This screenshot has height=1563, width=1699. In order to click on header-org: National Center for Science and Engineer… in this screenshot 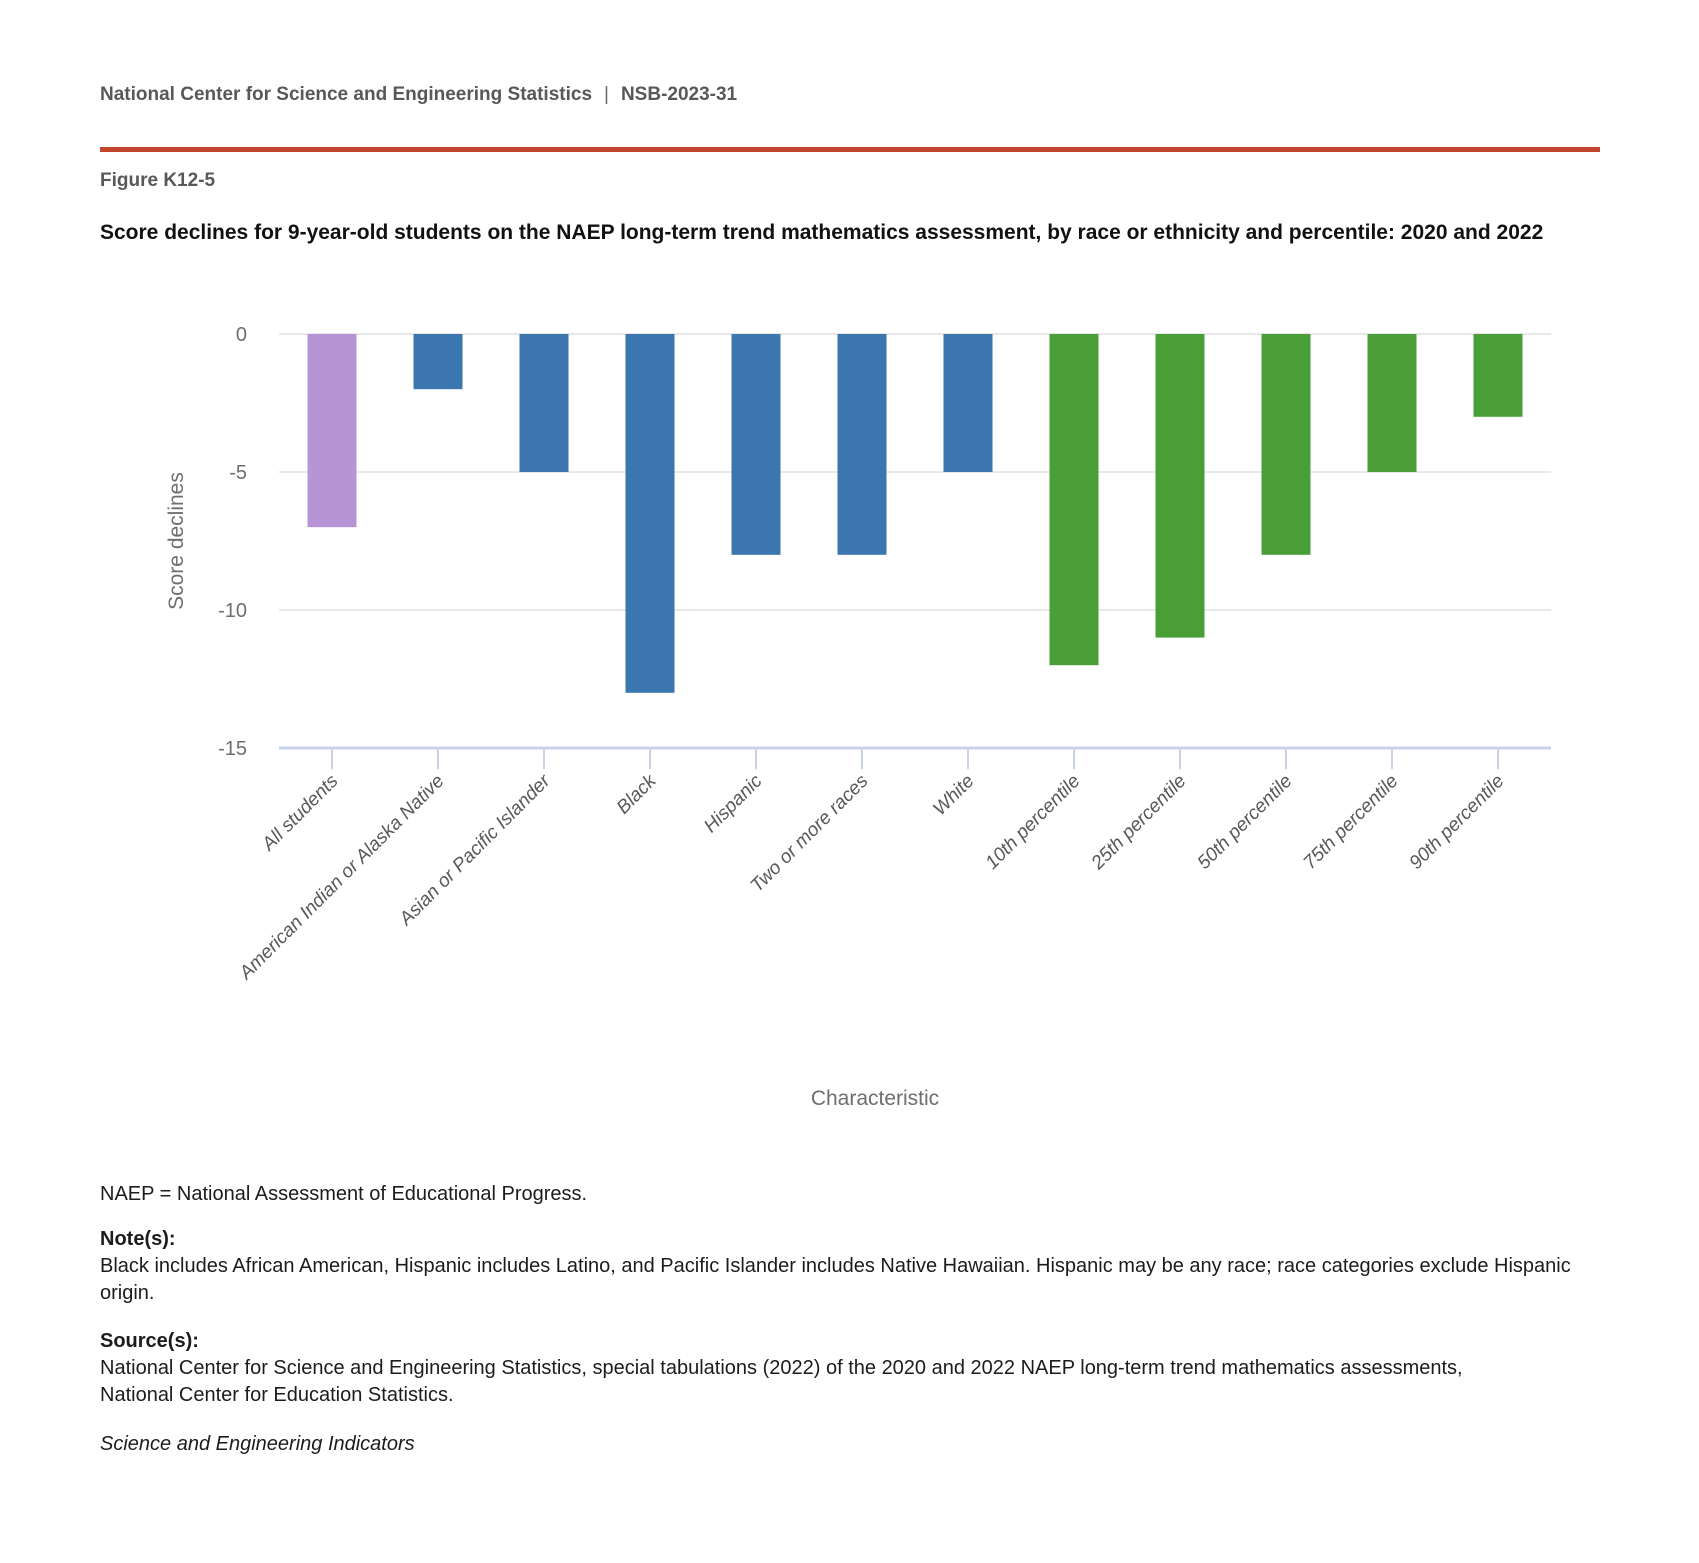, I will do `click(346, 94)`.